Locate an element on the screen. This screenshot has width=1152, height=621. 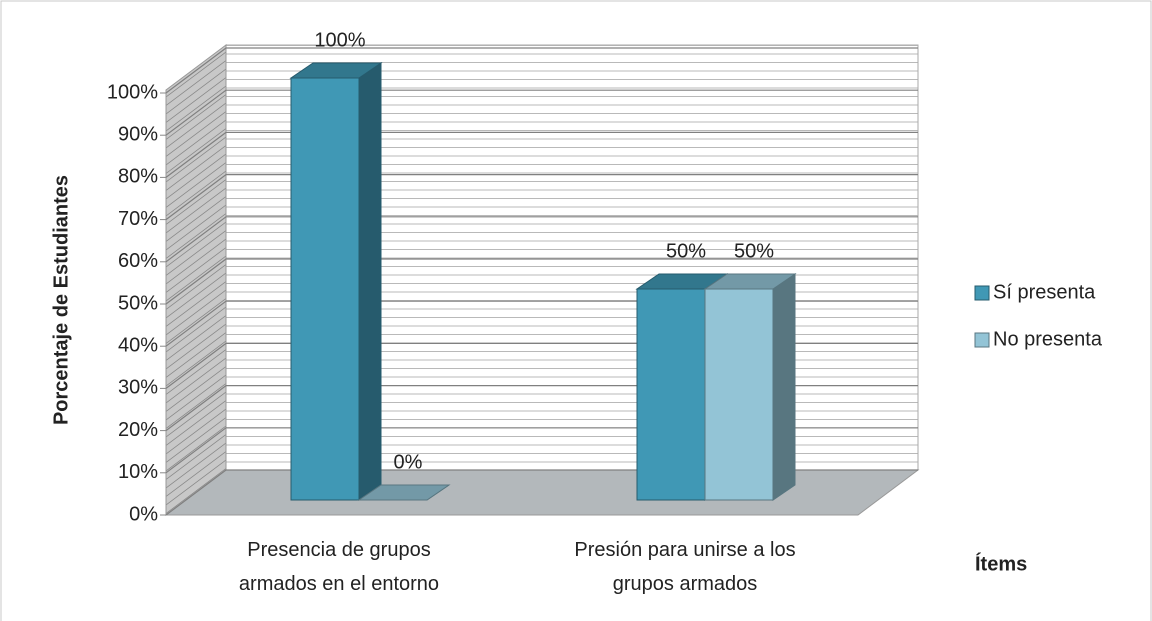
y-tick-label: 40% is located at coordinates (138, 345).